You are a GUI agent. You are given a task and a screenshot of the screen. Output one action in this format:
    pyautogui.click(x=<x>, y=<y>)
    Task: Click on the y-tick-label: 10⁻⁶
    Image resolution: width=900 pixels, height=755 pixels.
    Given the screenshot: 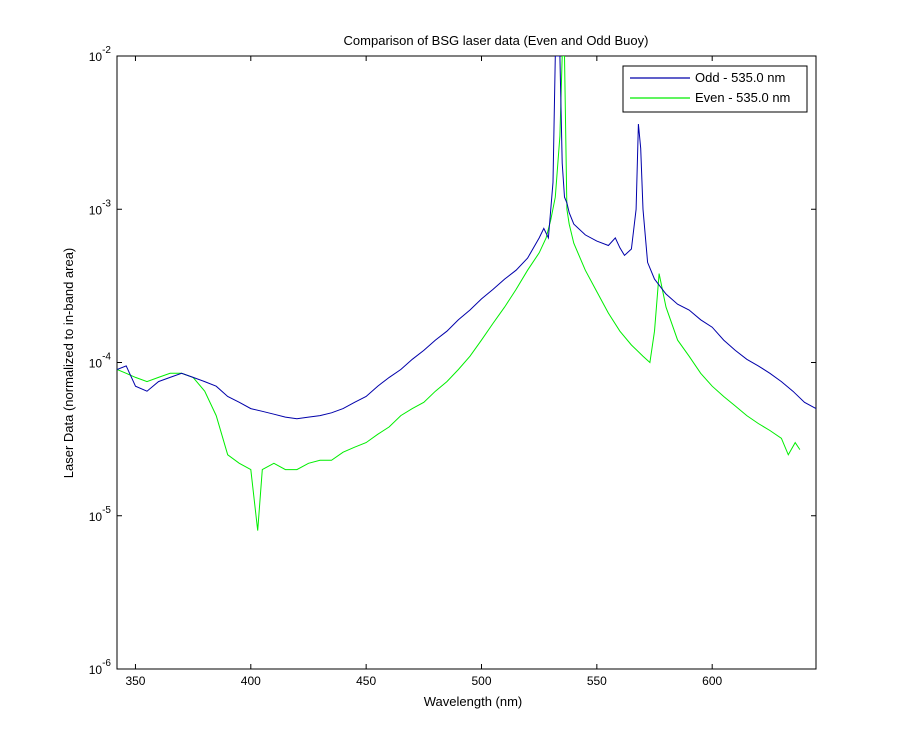 What is the action you would take?
    pyautogui.click(x=100, y=667)
    